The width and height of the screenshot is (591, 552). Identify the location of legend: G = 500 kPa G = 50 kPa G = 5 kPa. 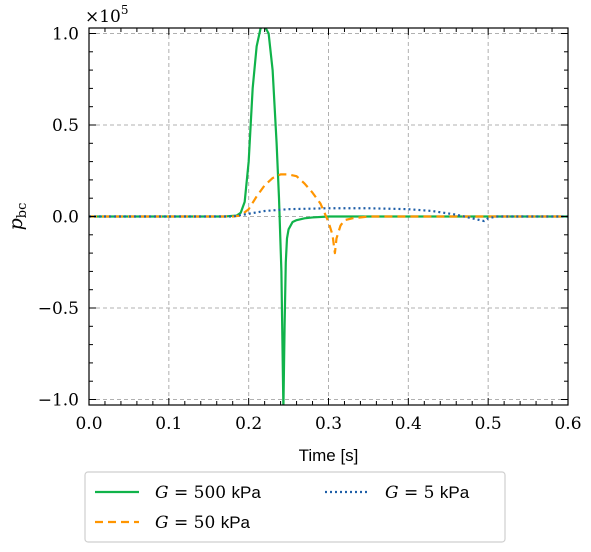
(295, 507).